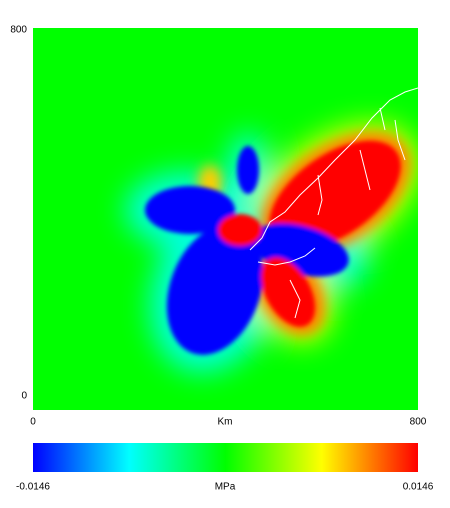 The image size is (450, 508). What do you see at coordinates (225, 422) in the screenshot?
I see `x-axis-label: Km` at bounding box center [225, 422].